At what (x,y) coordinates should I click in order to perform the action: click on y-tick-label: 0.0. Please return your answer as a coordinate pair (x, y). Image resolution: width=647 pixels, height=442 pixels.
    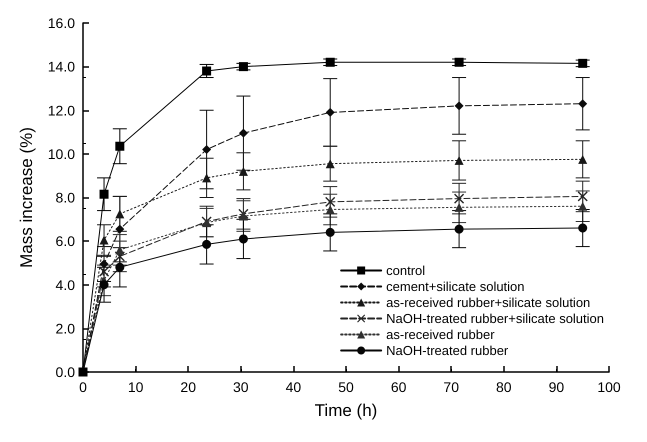
    Looking at the image, I should click on (66, 372).